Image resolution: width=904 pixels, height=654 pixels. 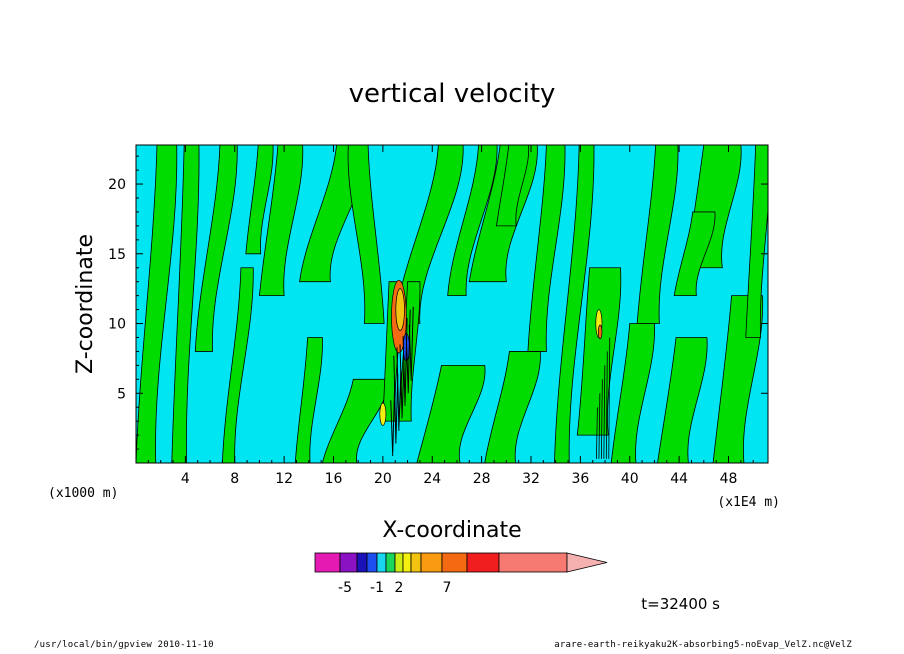 I want to click on y-axis-label: Z-coordinate, so click(x=85, y=304).